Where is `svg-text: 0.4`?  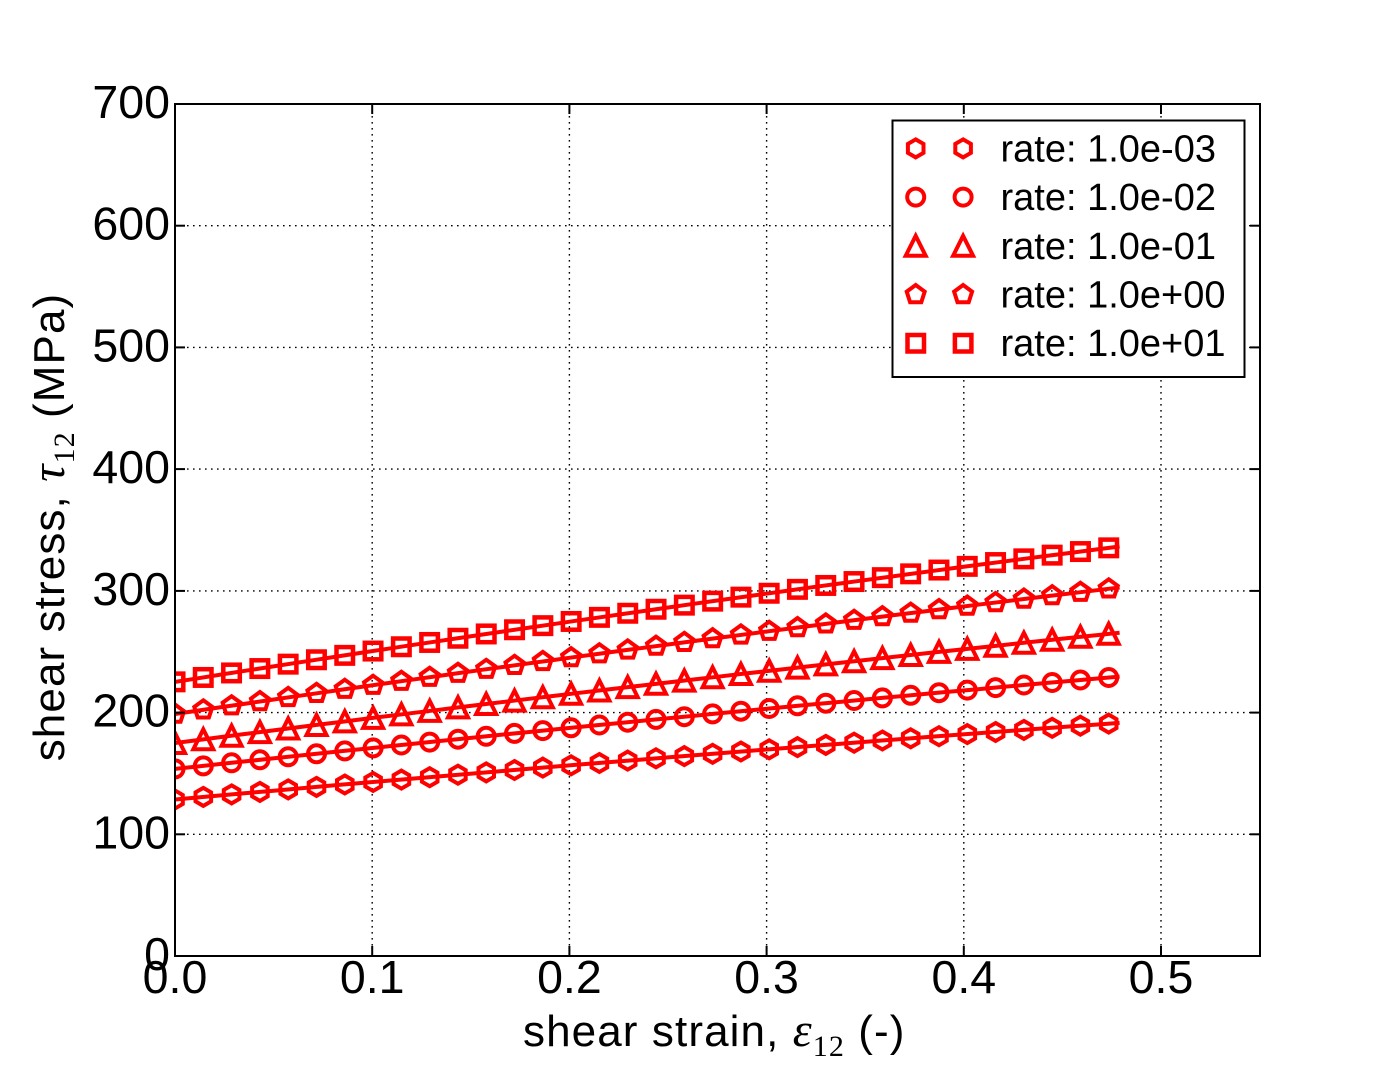 svg-text: 0.4 is located at coordinates (963, 977).